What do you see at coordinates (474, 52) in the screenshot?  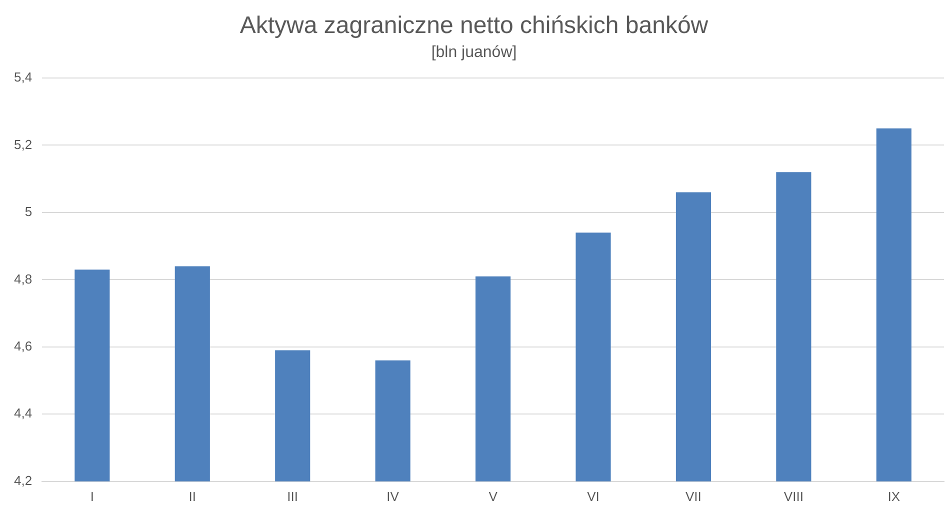 I see `chart-subtitle: [bln juanów]` at bounding box center [474, 52].